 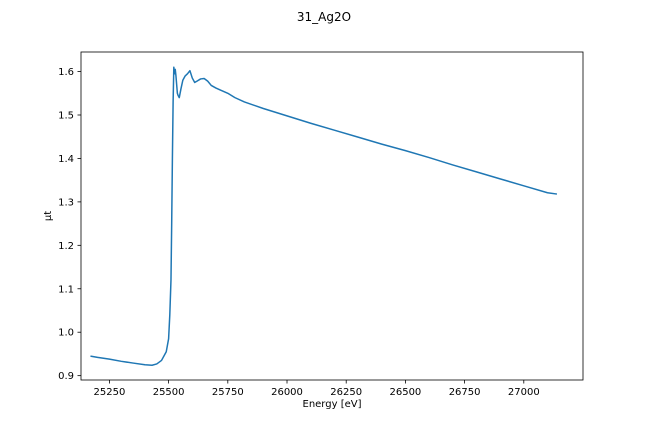 I want to click on y-tick-label: 1.2, so click(x=66, y=246).